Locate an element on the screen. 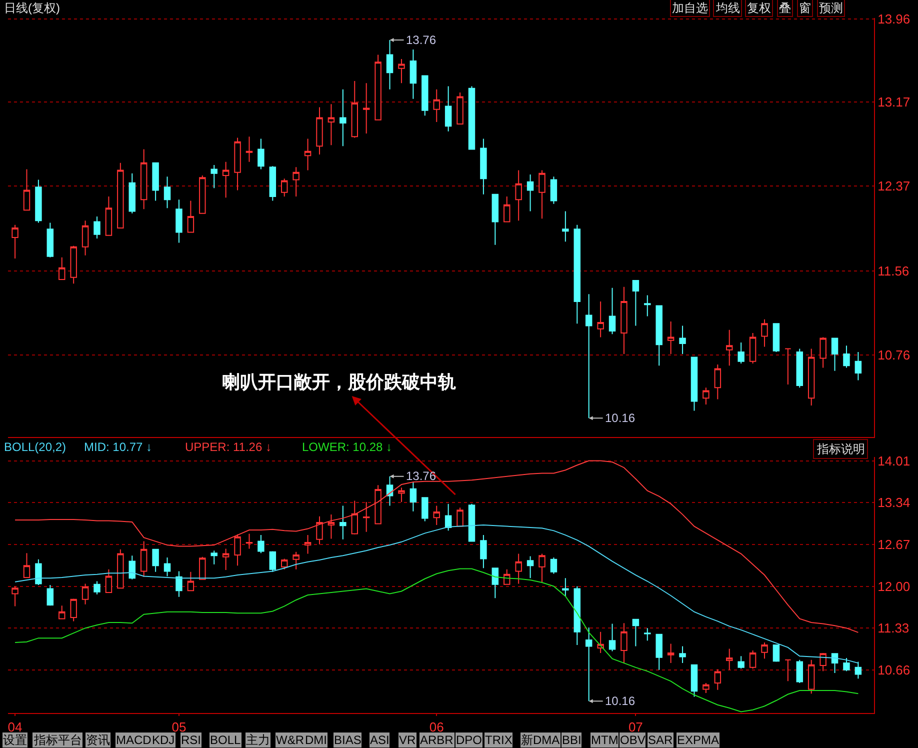  text: 设置 is located at coordinates (15, 740).